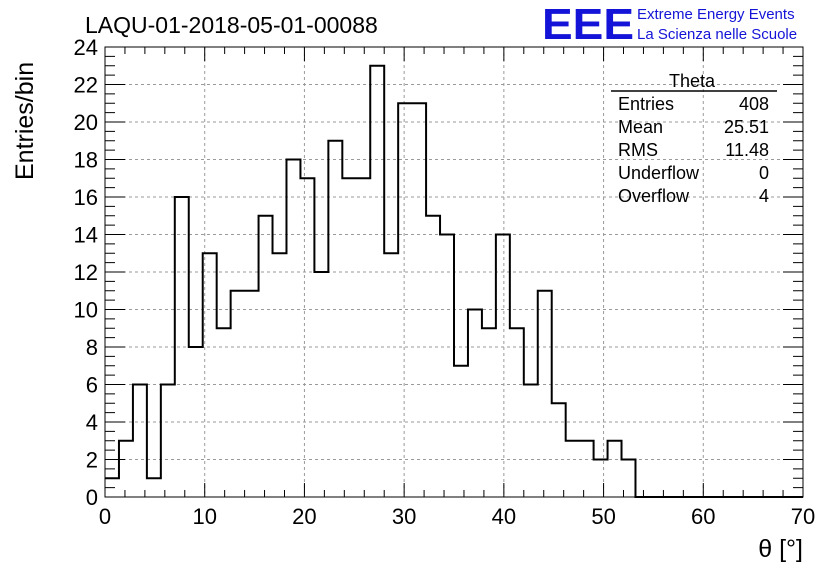 The width and height of the screenshot is (836, 572). I want to click on y-tick-label: 6, so click(92, 385).